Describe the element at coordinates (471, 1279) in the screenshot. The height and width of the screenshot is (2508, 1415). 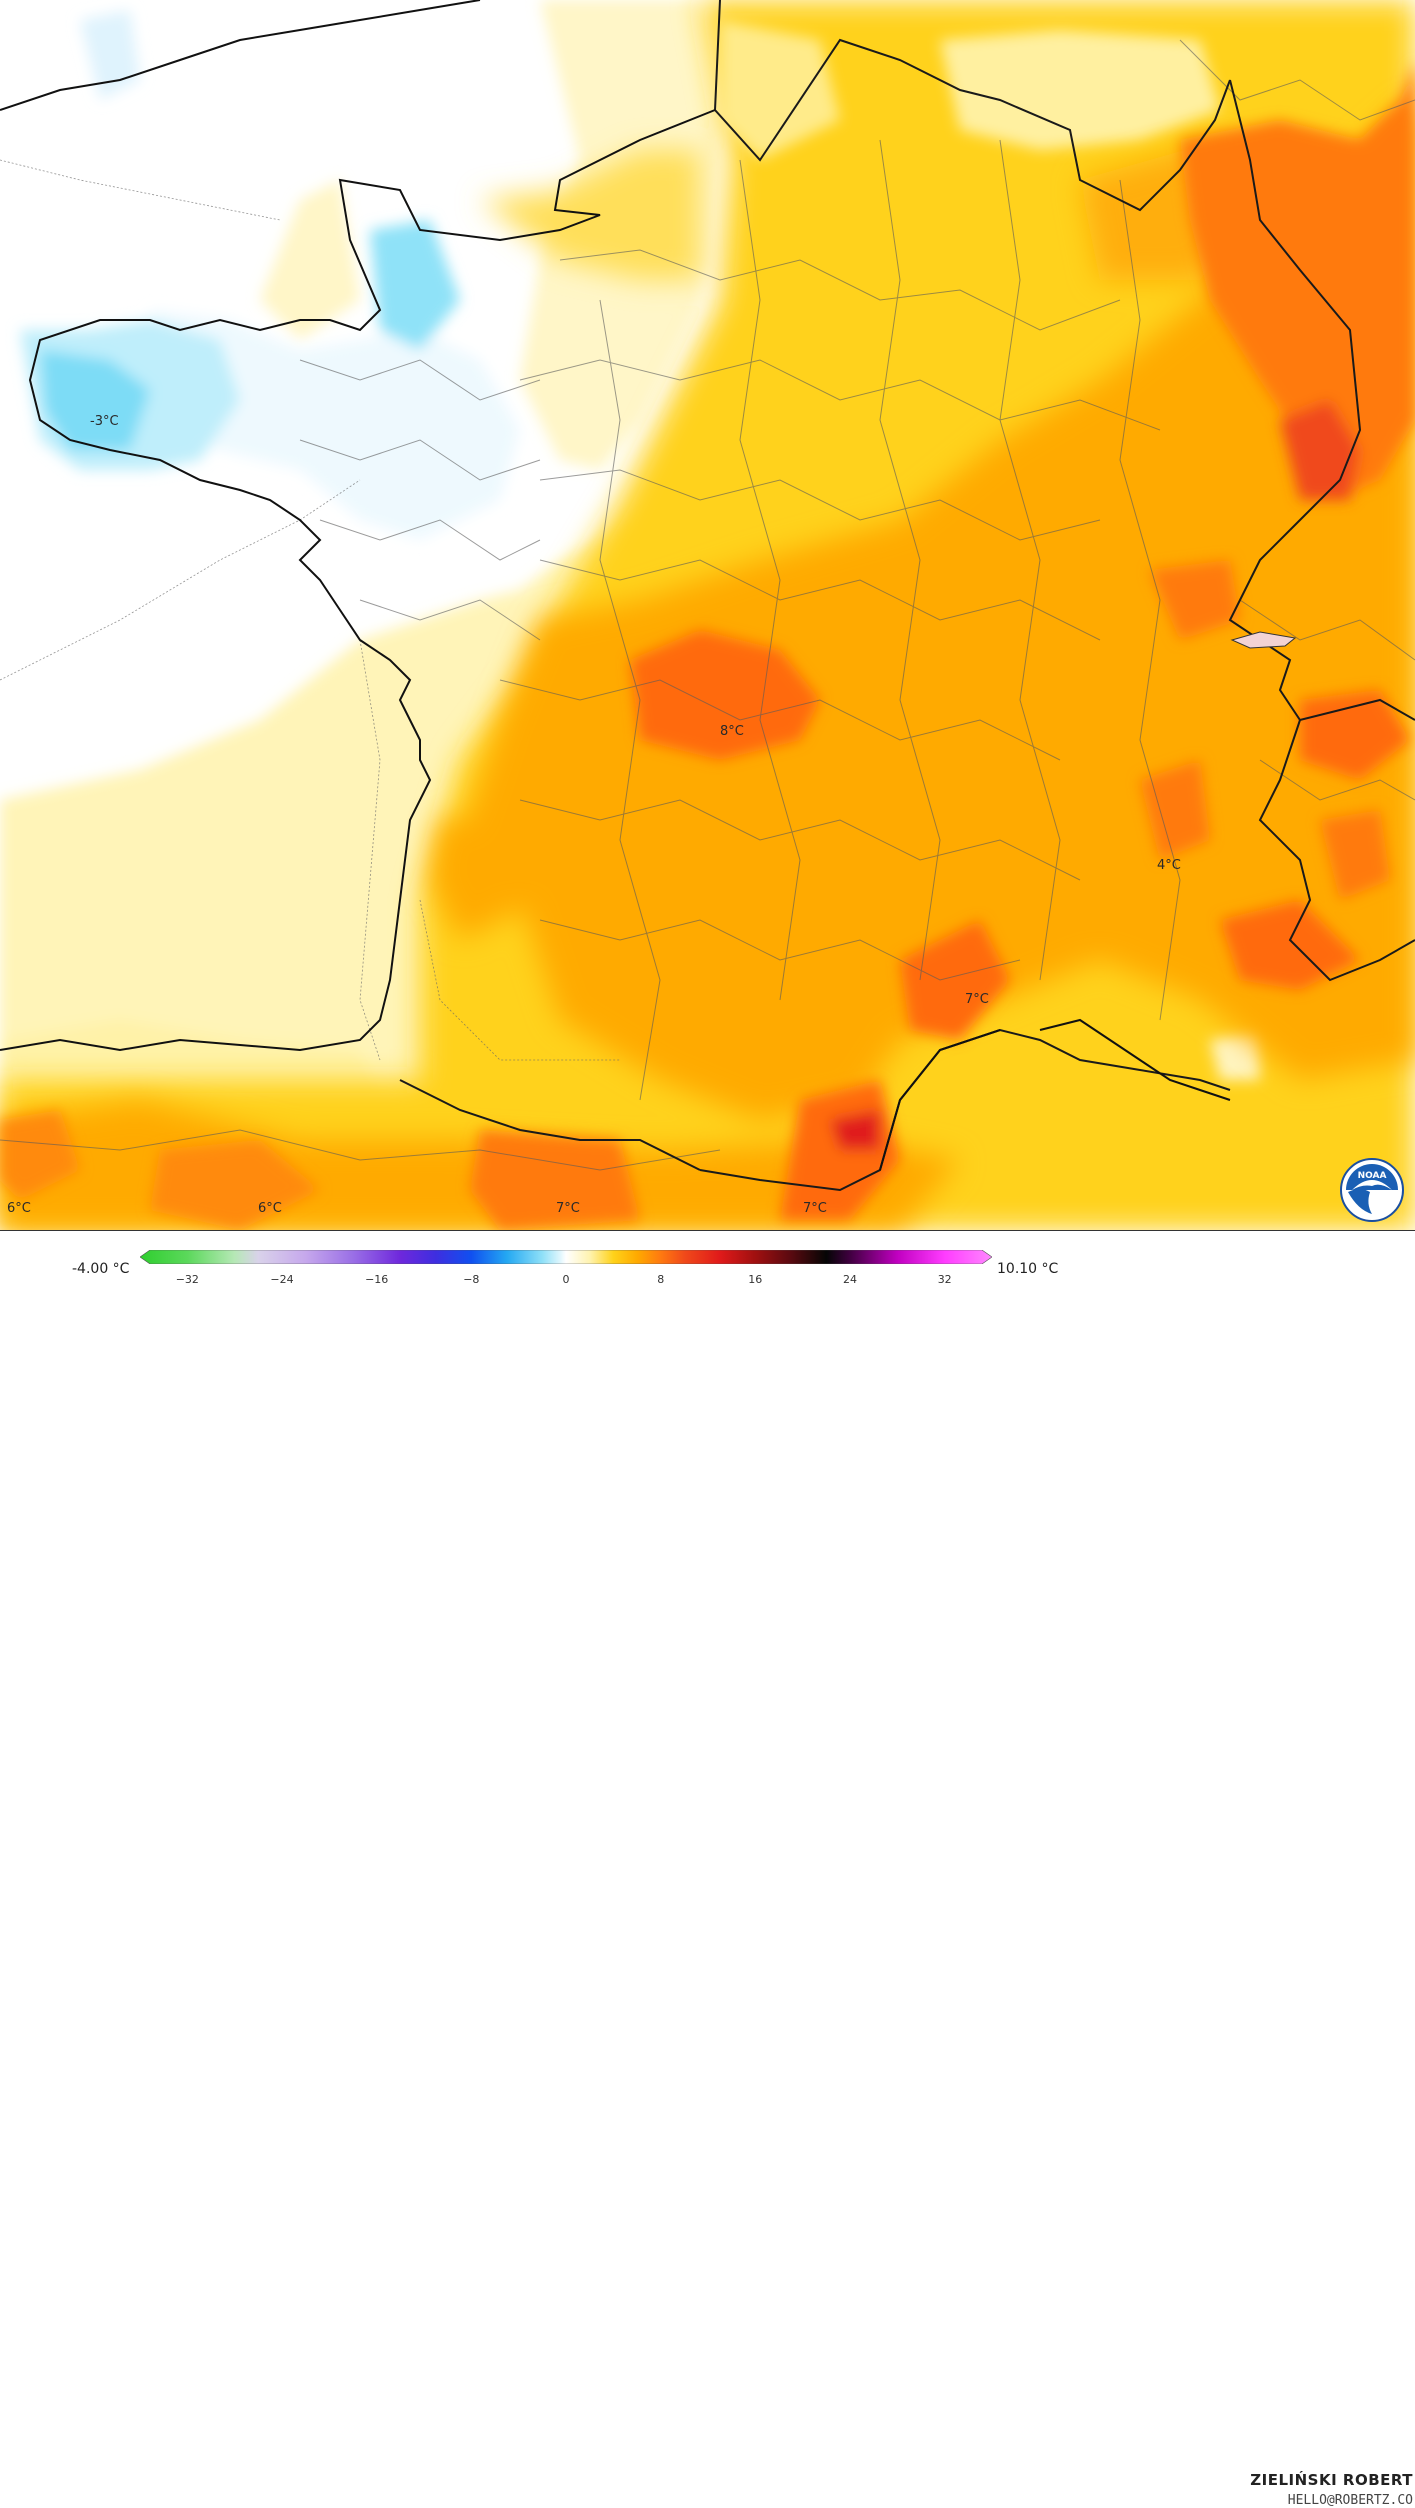
I see `colorbar-tick-label: −8` at that location.